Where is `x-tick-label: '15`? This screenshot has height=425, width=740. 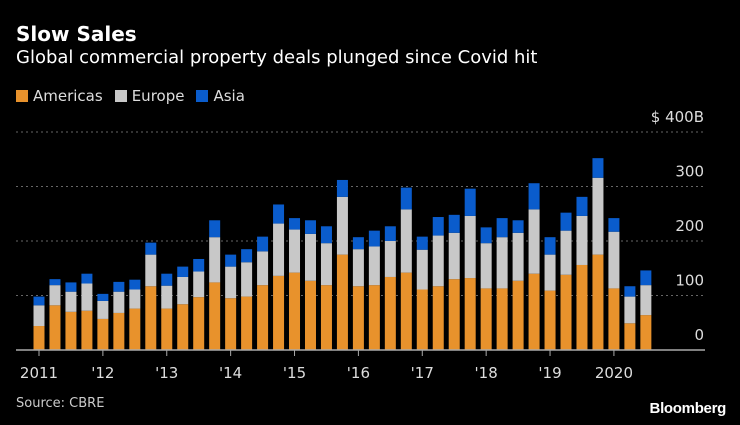
x-tick-label: '15 is located at coordinates (294, 373).